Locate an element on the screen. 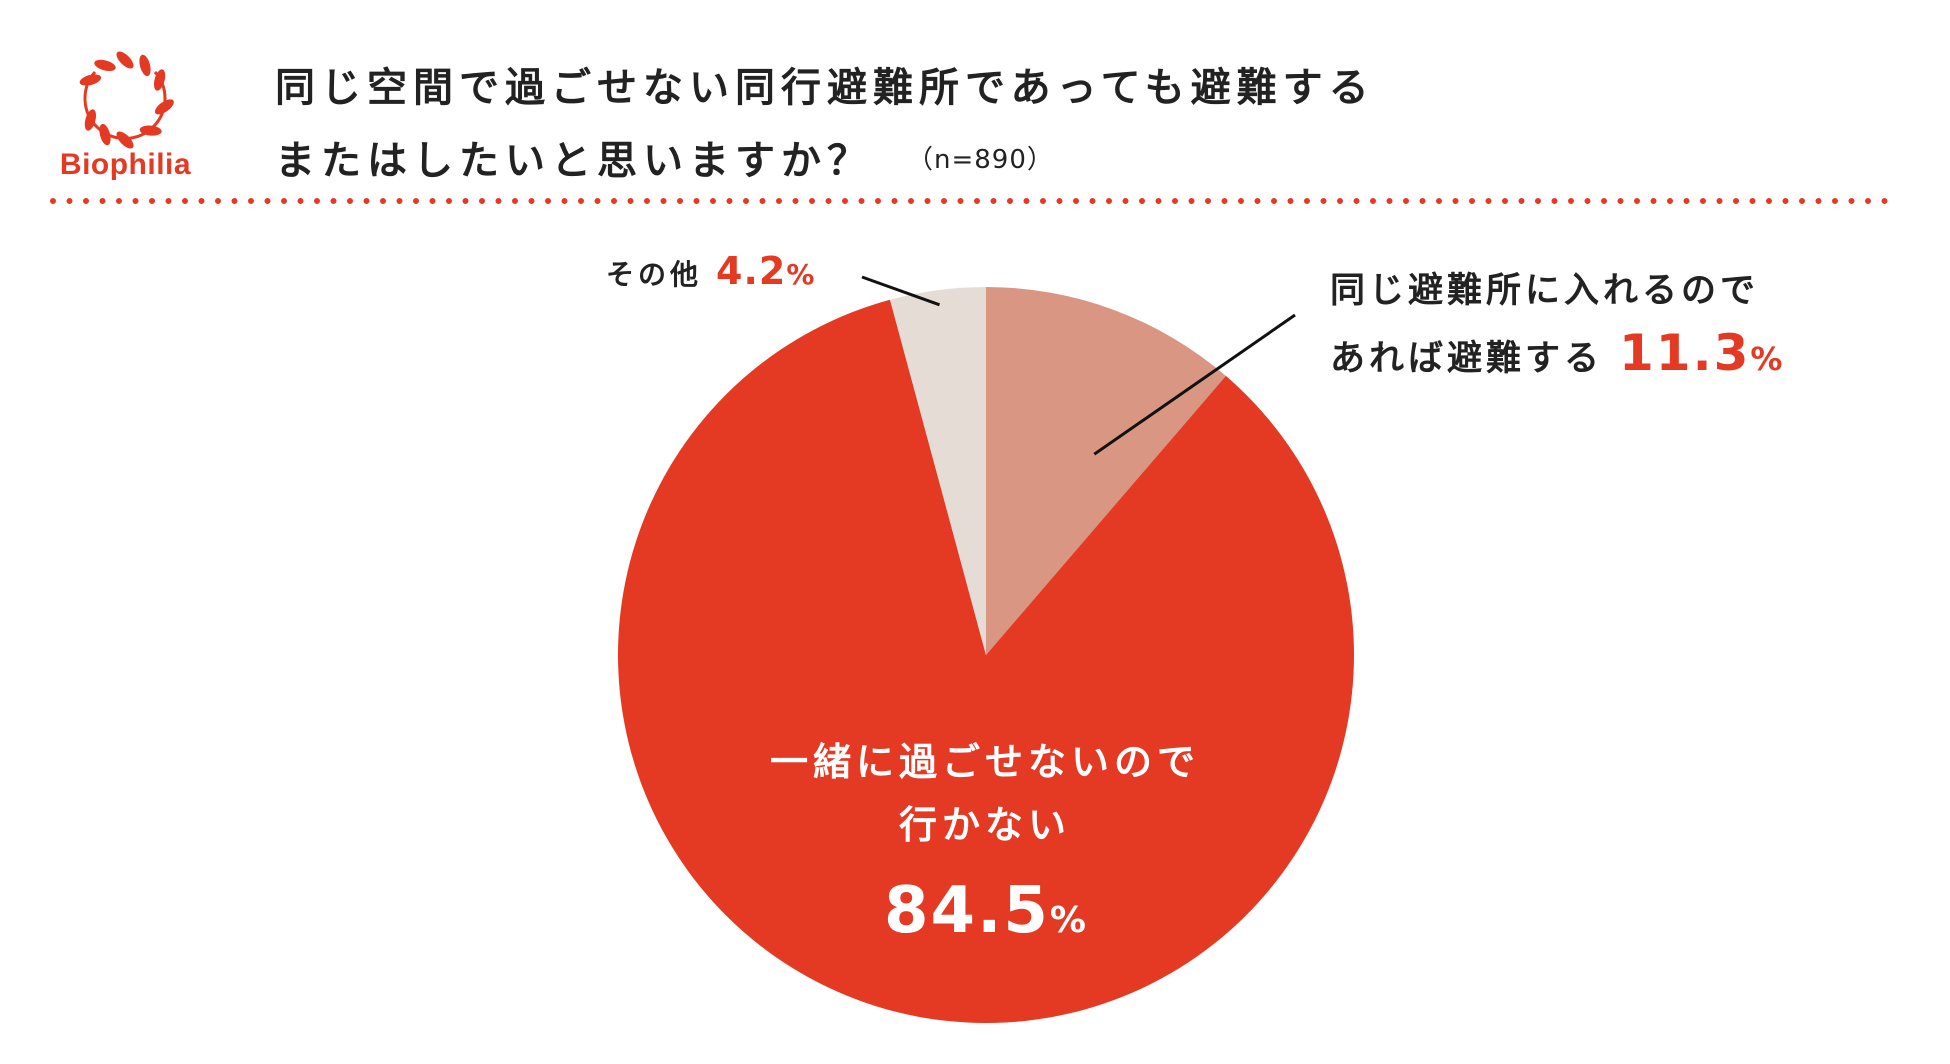 Image resolution: width=1950 pixels, height=1064 pixels. title-line-2: またはしたいと思いますか？ （n=890） is located at coordinates (825, 160).